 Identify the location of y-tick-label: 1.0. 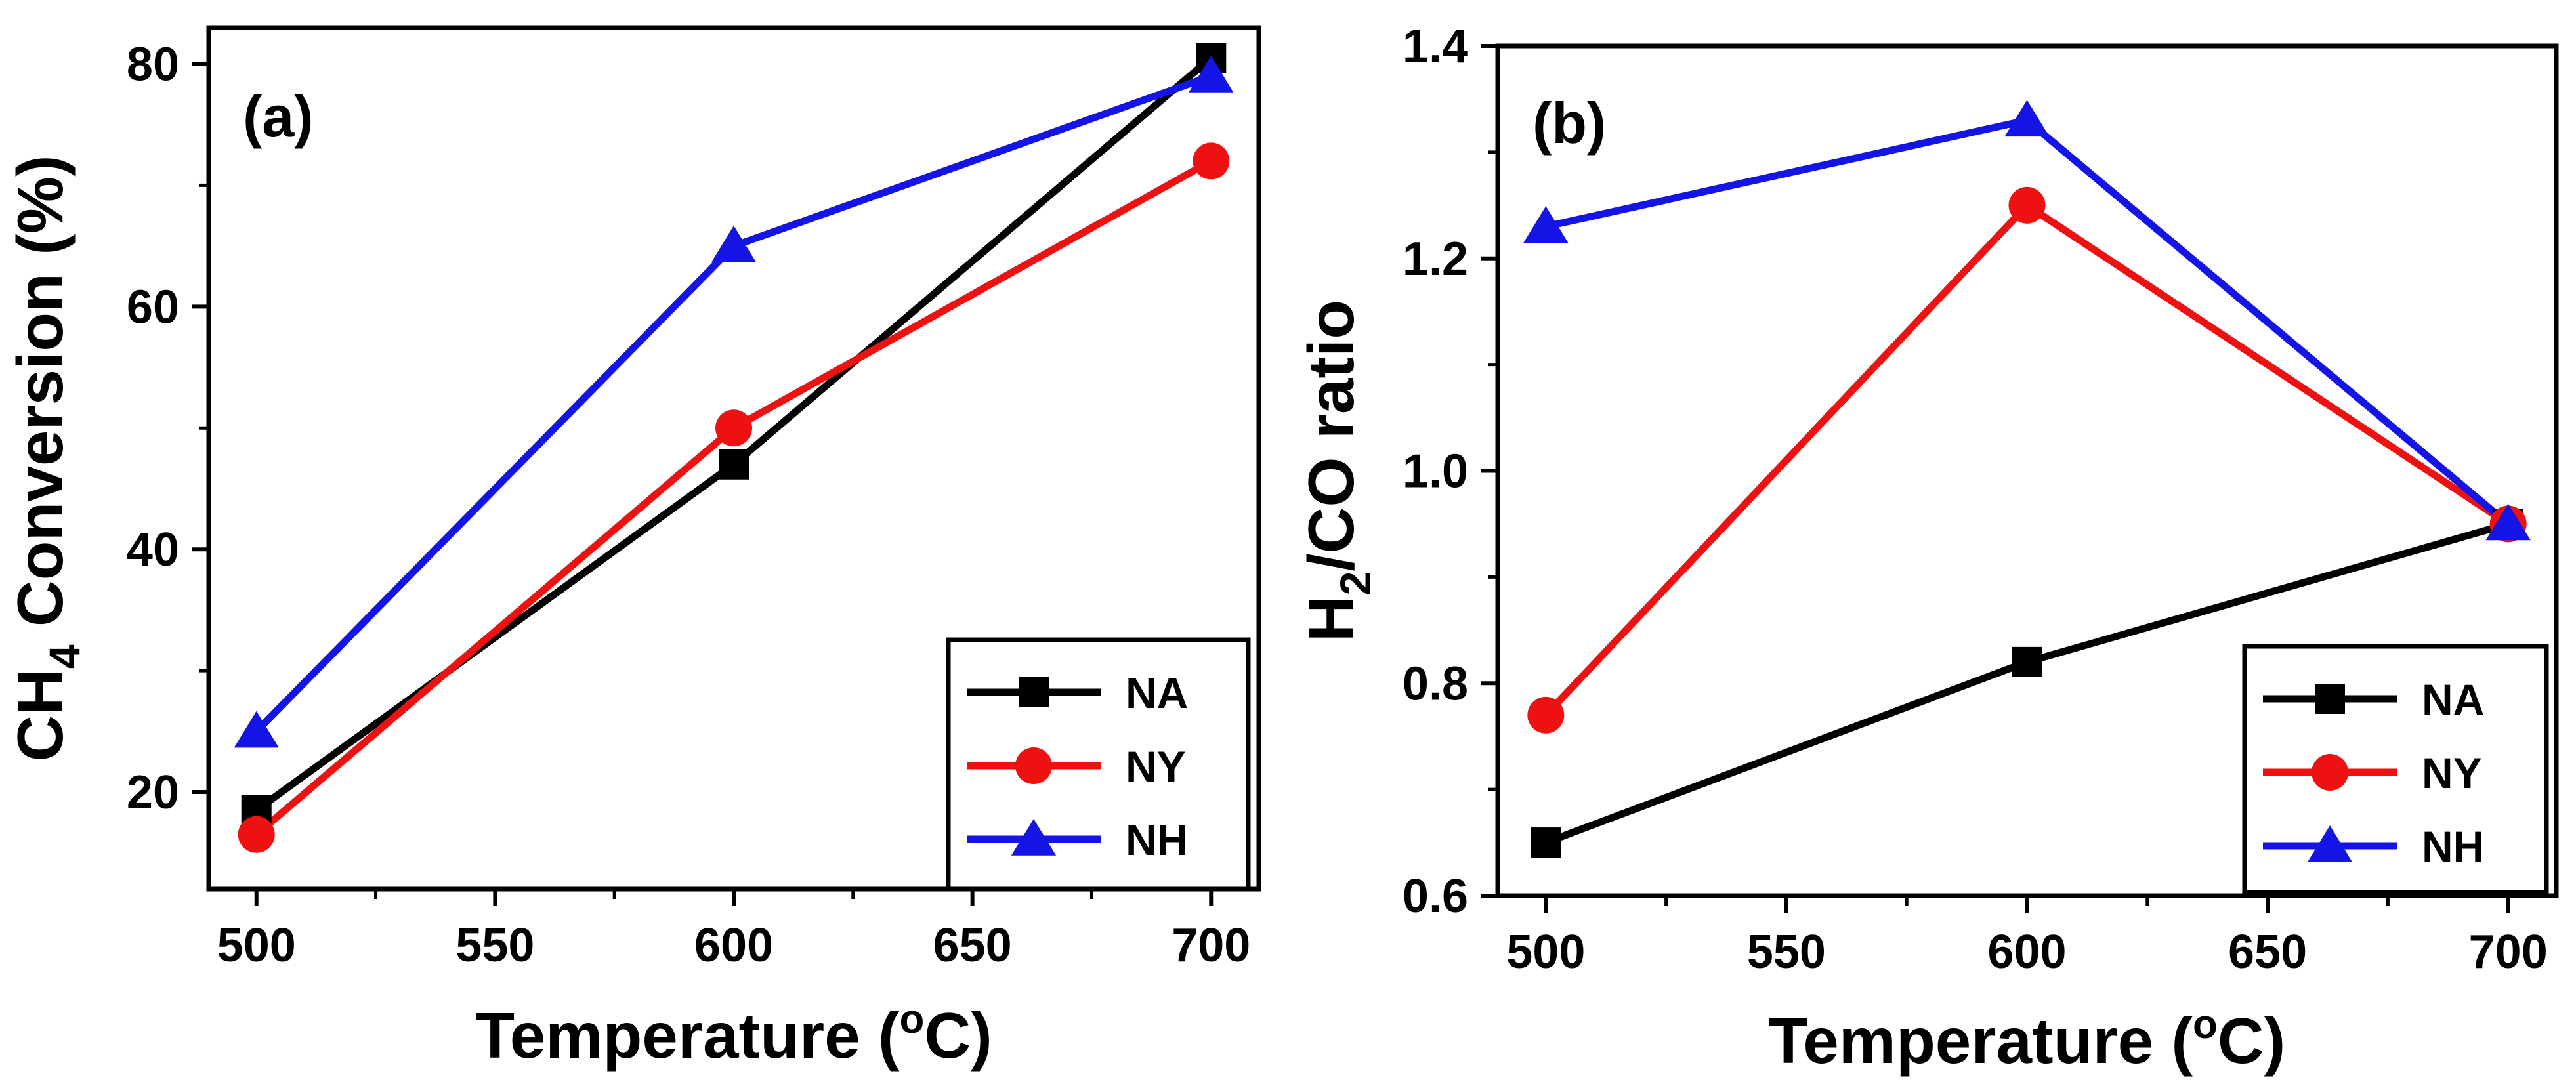
(1435, 472).